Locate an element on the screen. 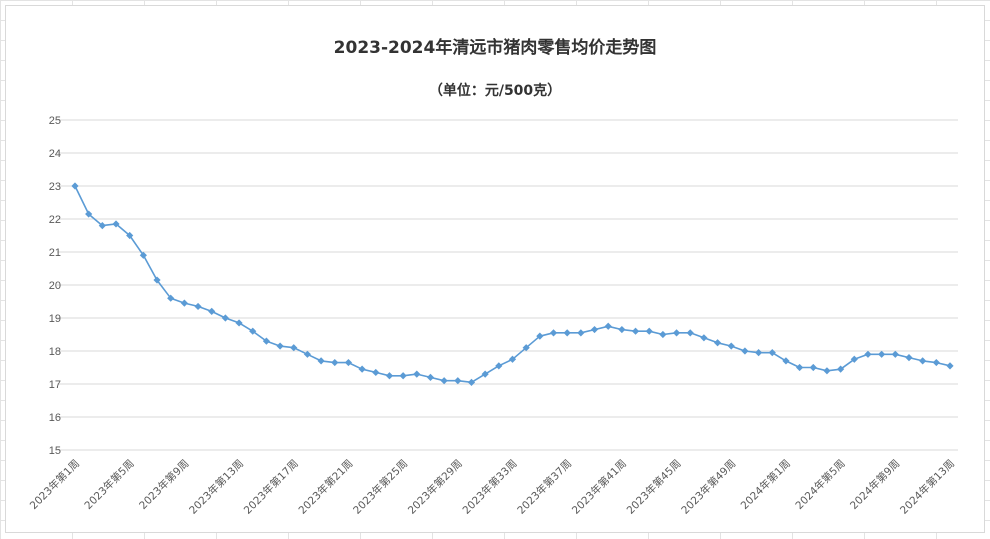 Image resolution: width=990 pixels, height=539 pixels. x-tick-label: 2024年第1周 is located at coordinates (765, 484).